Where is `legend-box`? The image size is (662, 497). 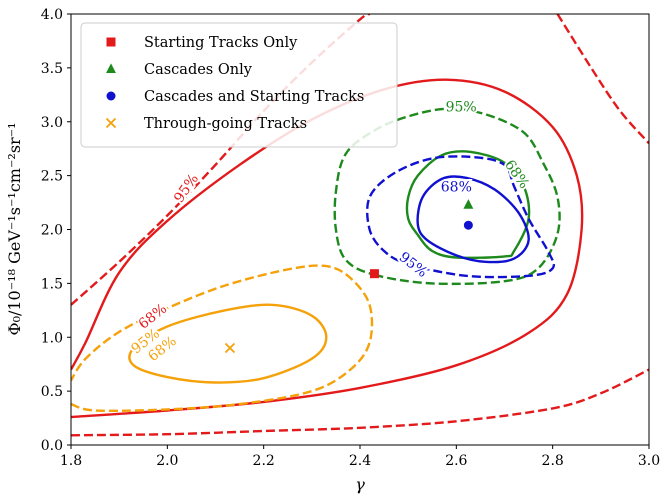
legend-box is located at coordinates (239, 85).